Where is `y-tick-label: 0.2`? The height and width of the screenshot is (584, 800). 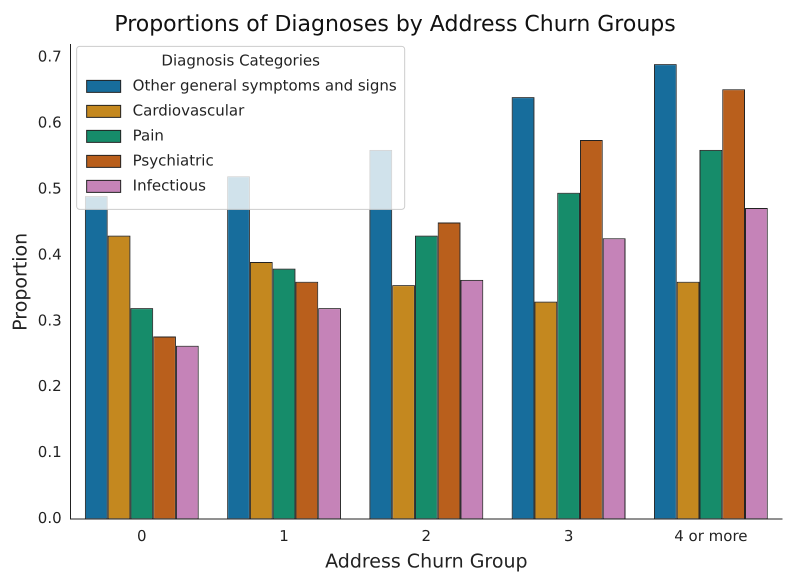
y-tick-label: 0.2 is located at coordinates (50, 386).